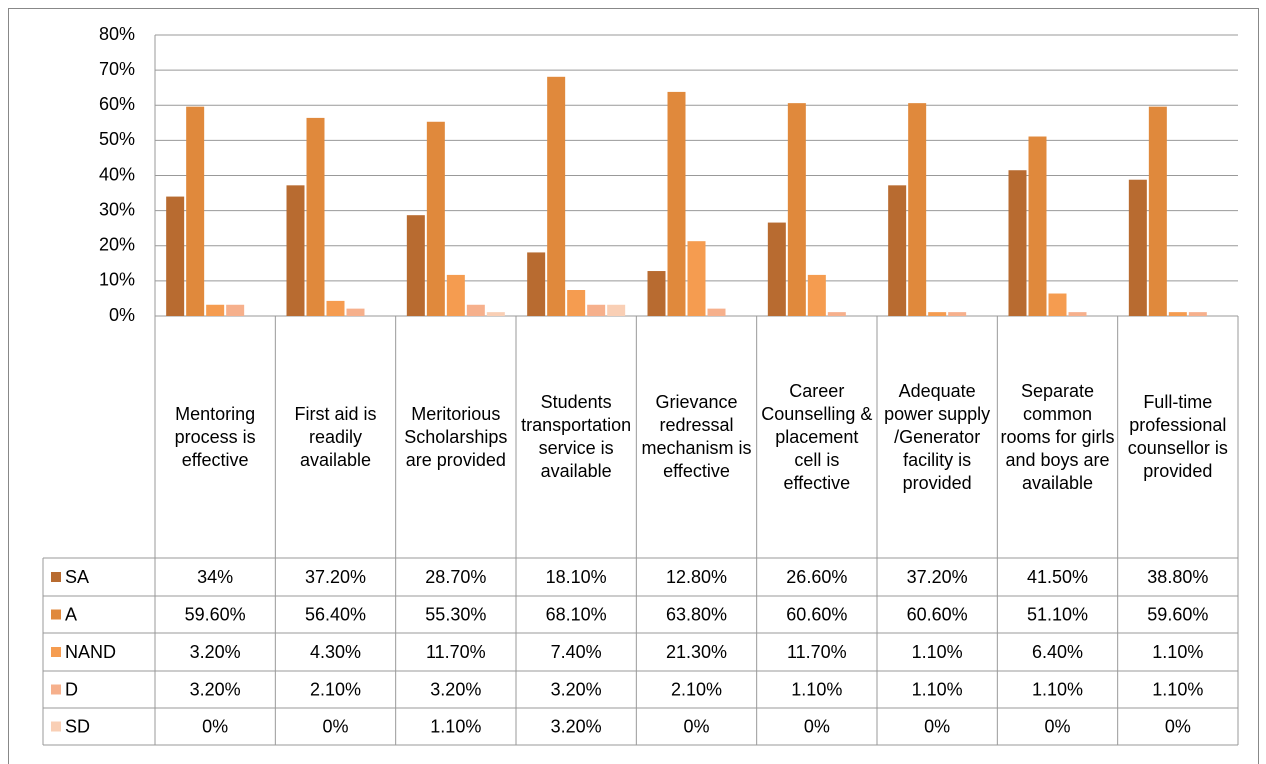 Image resolution: width=1266 pixels, height=764 pixels. I want to click on table-value: 26.60%, so click(816, 577).